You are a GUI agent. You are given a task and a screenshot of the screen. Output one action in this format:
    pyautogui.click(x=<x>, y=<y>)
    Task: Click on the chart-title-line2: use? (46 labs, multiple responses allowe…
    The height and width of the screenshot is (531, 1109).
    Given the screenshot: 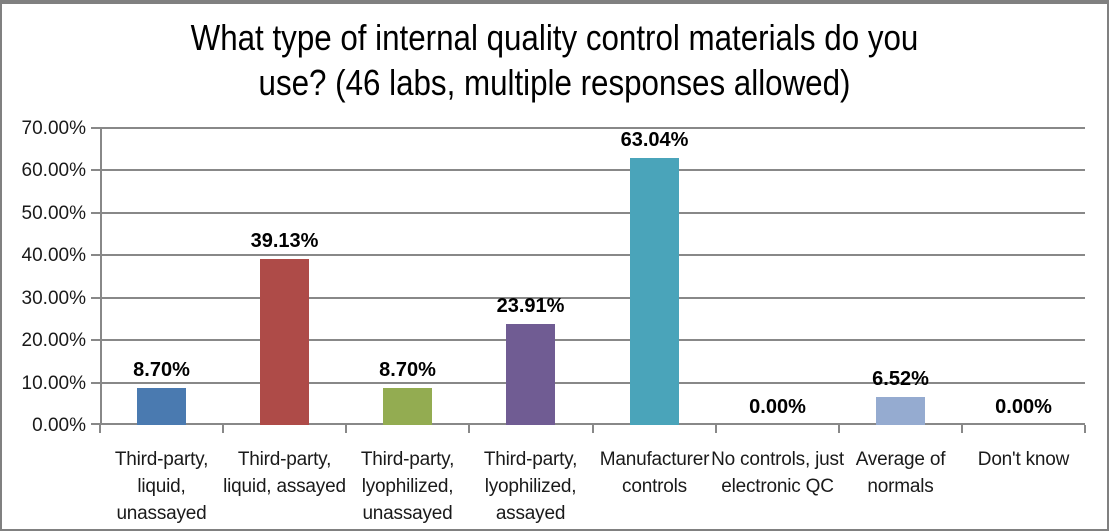 What is the action you would take?
    pyautogui.click(x=554, y=82)
    